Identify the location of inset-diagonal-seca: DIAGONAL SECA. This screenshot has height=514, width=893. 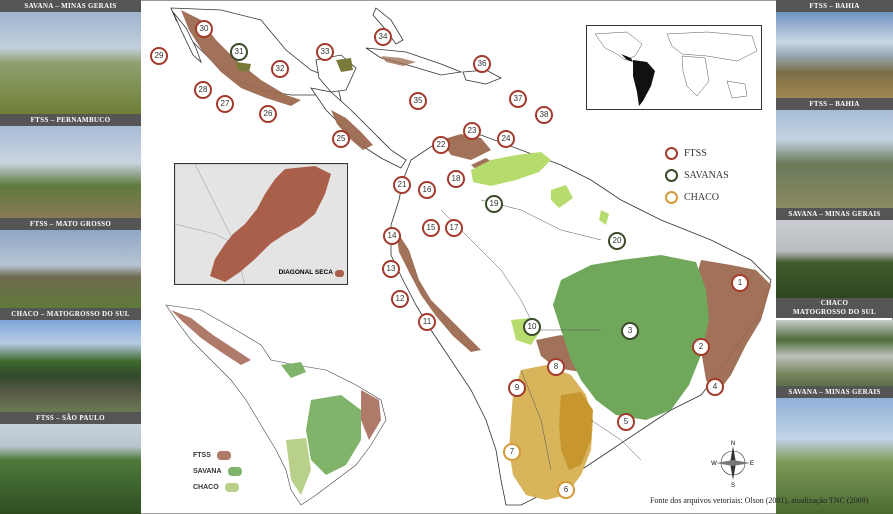
(261, 224).